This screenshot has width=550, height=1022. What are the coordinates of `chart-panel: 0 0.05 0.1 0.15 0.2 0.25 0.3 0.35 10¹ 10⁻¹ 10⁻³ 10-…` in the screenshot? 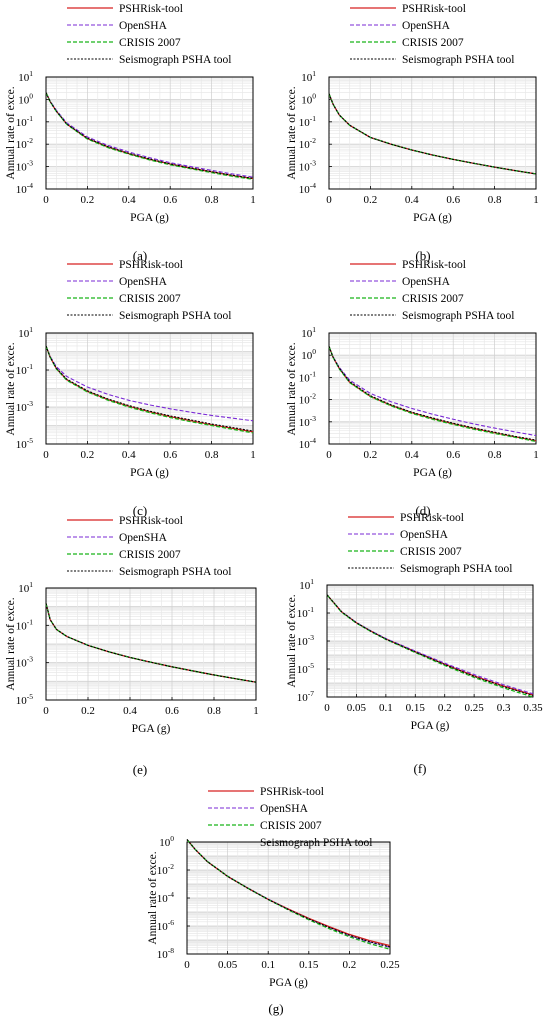 It's located at (414, 644).